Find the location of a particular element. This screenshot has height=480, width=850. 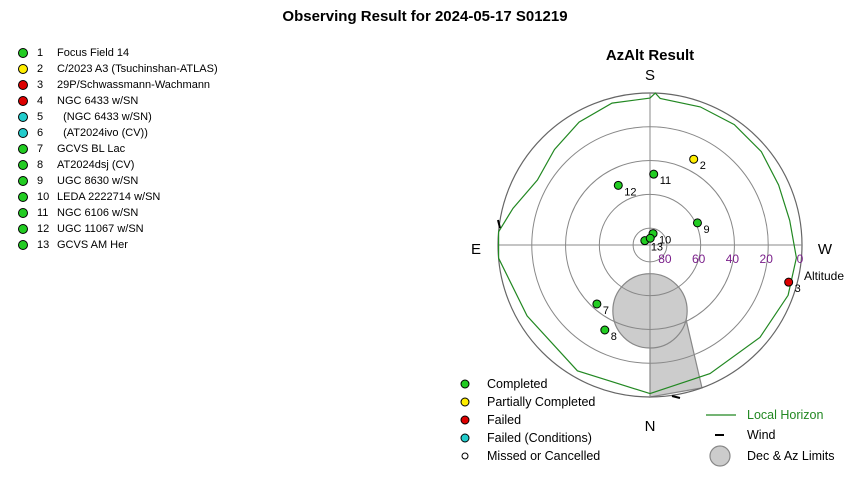

target-list-item: 6 (AT2024ivo (CV)) is located at coordinates (116, 133).